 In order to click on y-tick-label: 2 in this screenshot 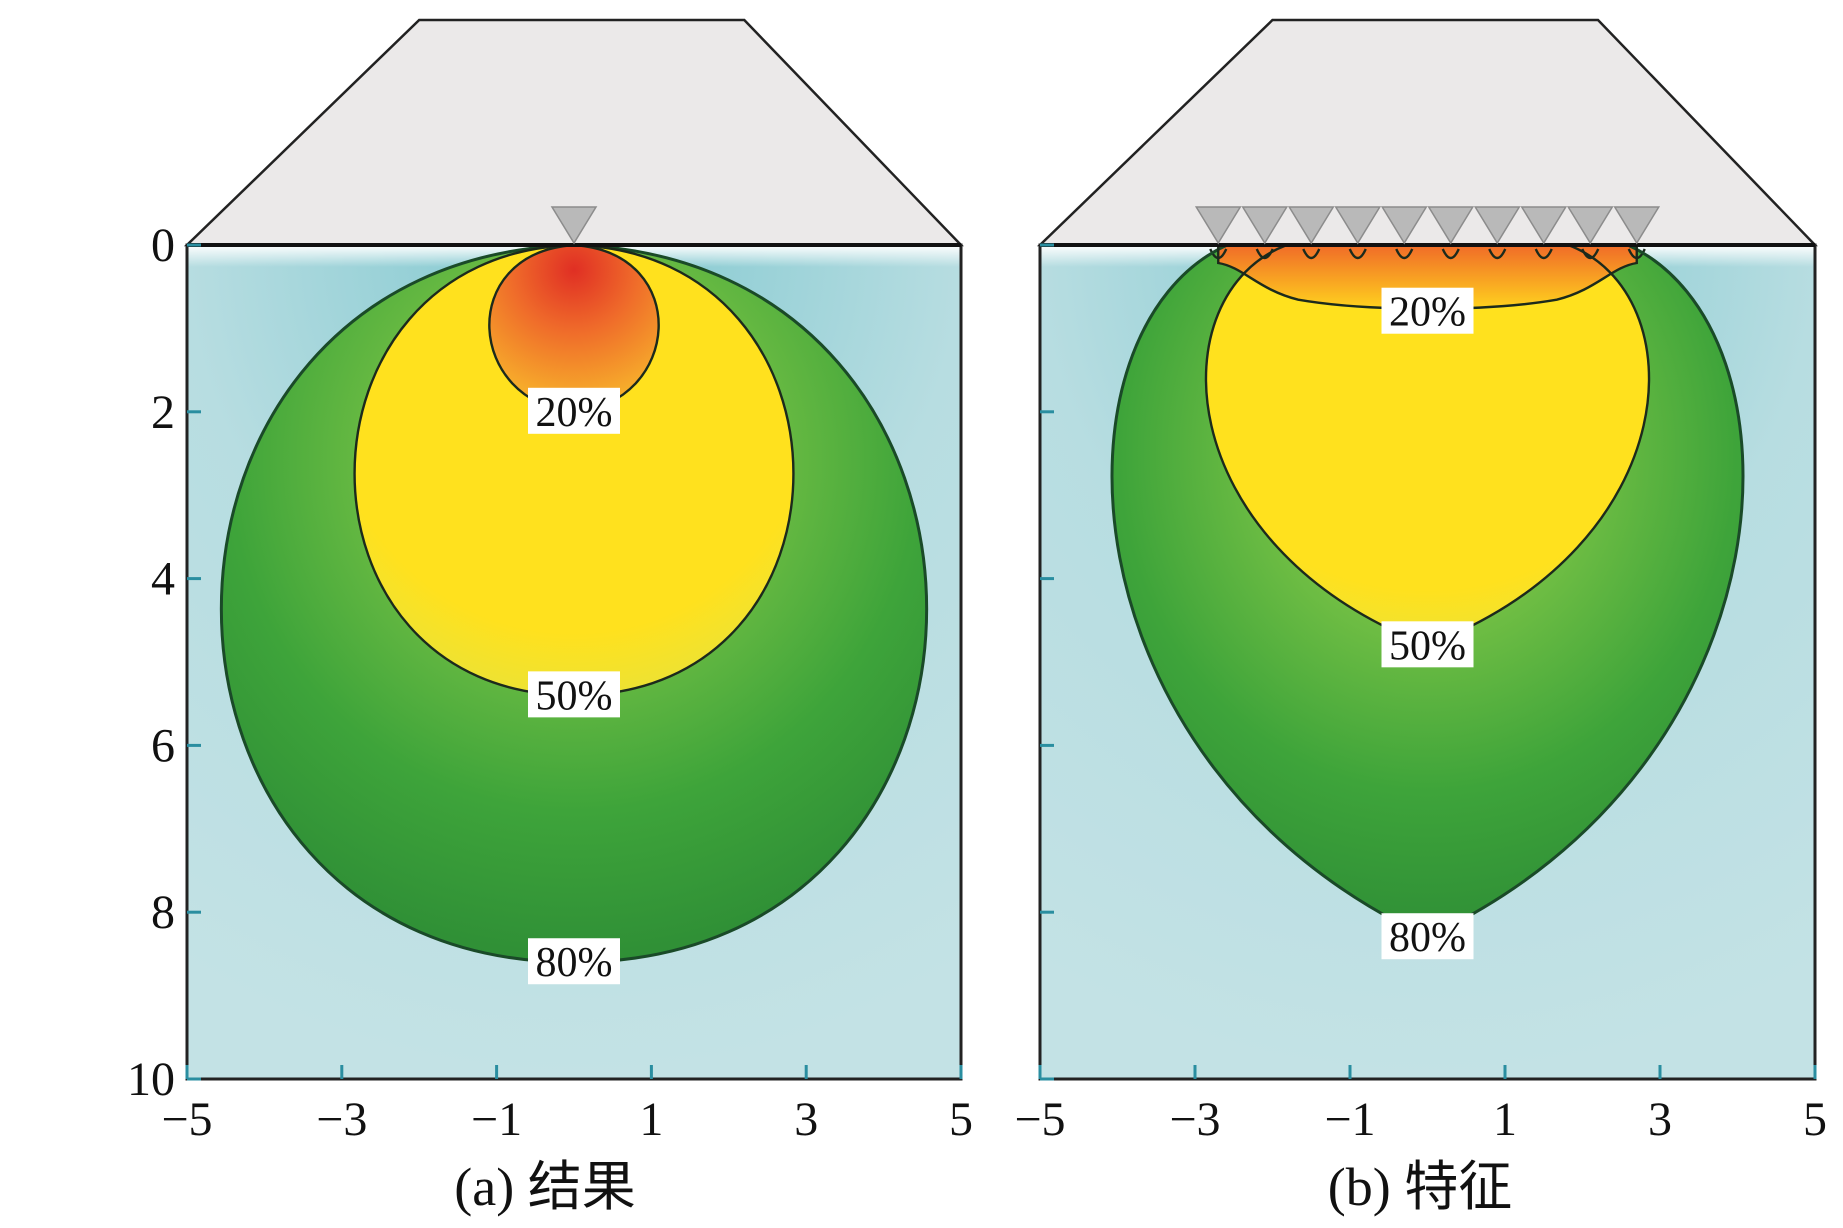, I will do `click(163, 412)`.